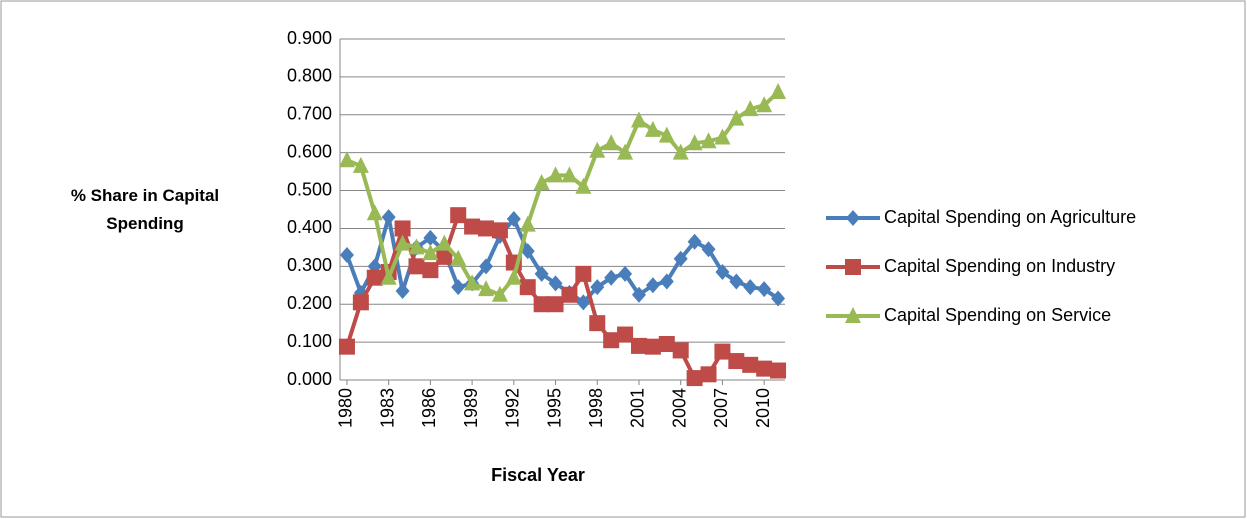  I want to click on x-tick-label: 1986, so click(429, 408).